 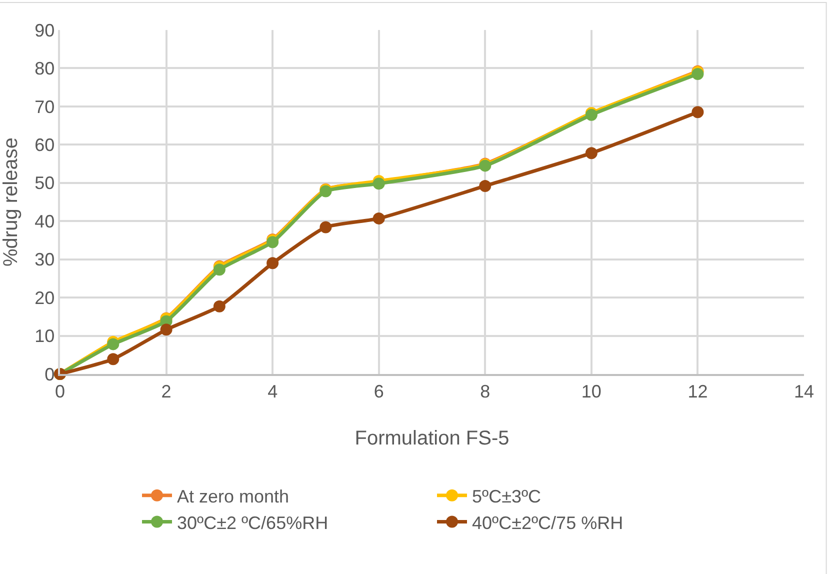 What do you see at coordinates (44, 106) in the screenshot?
I see `y-tick-label: 70` at bounding box center [44, 106].